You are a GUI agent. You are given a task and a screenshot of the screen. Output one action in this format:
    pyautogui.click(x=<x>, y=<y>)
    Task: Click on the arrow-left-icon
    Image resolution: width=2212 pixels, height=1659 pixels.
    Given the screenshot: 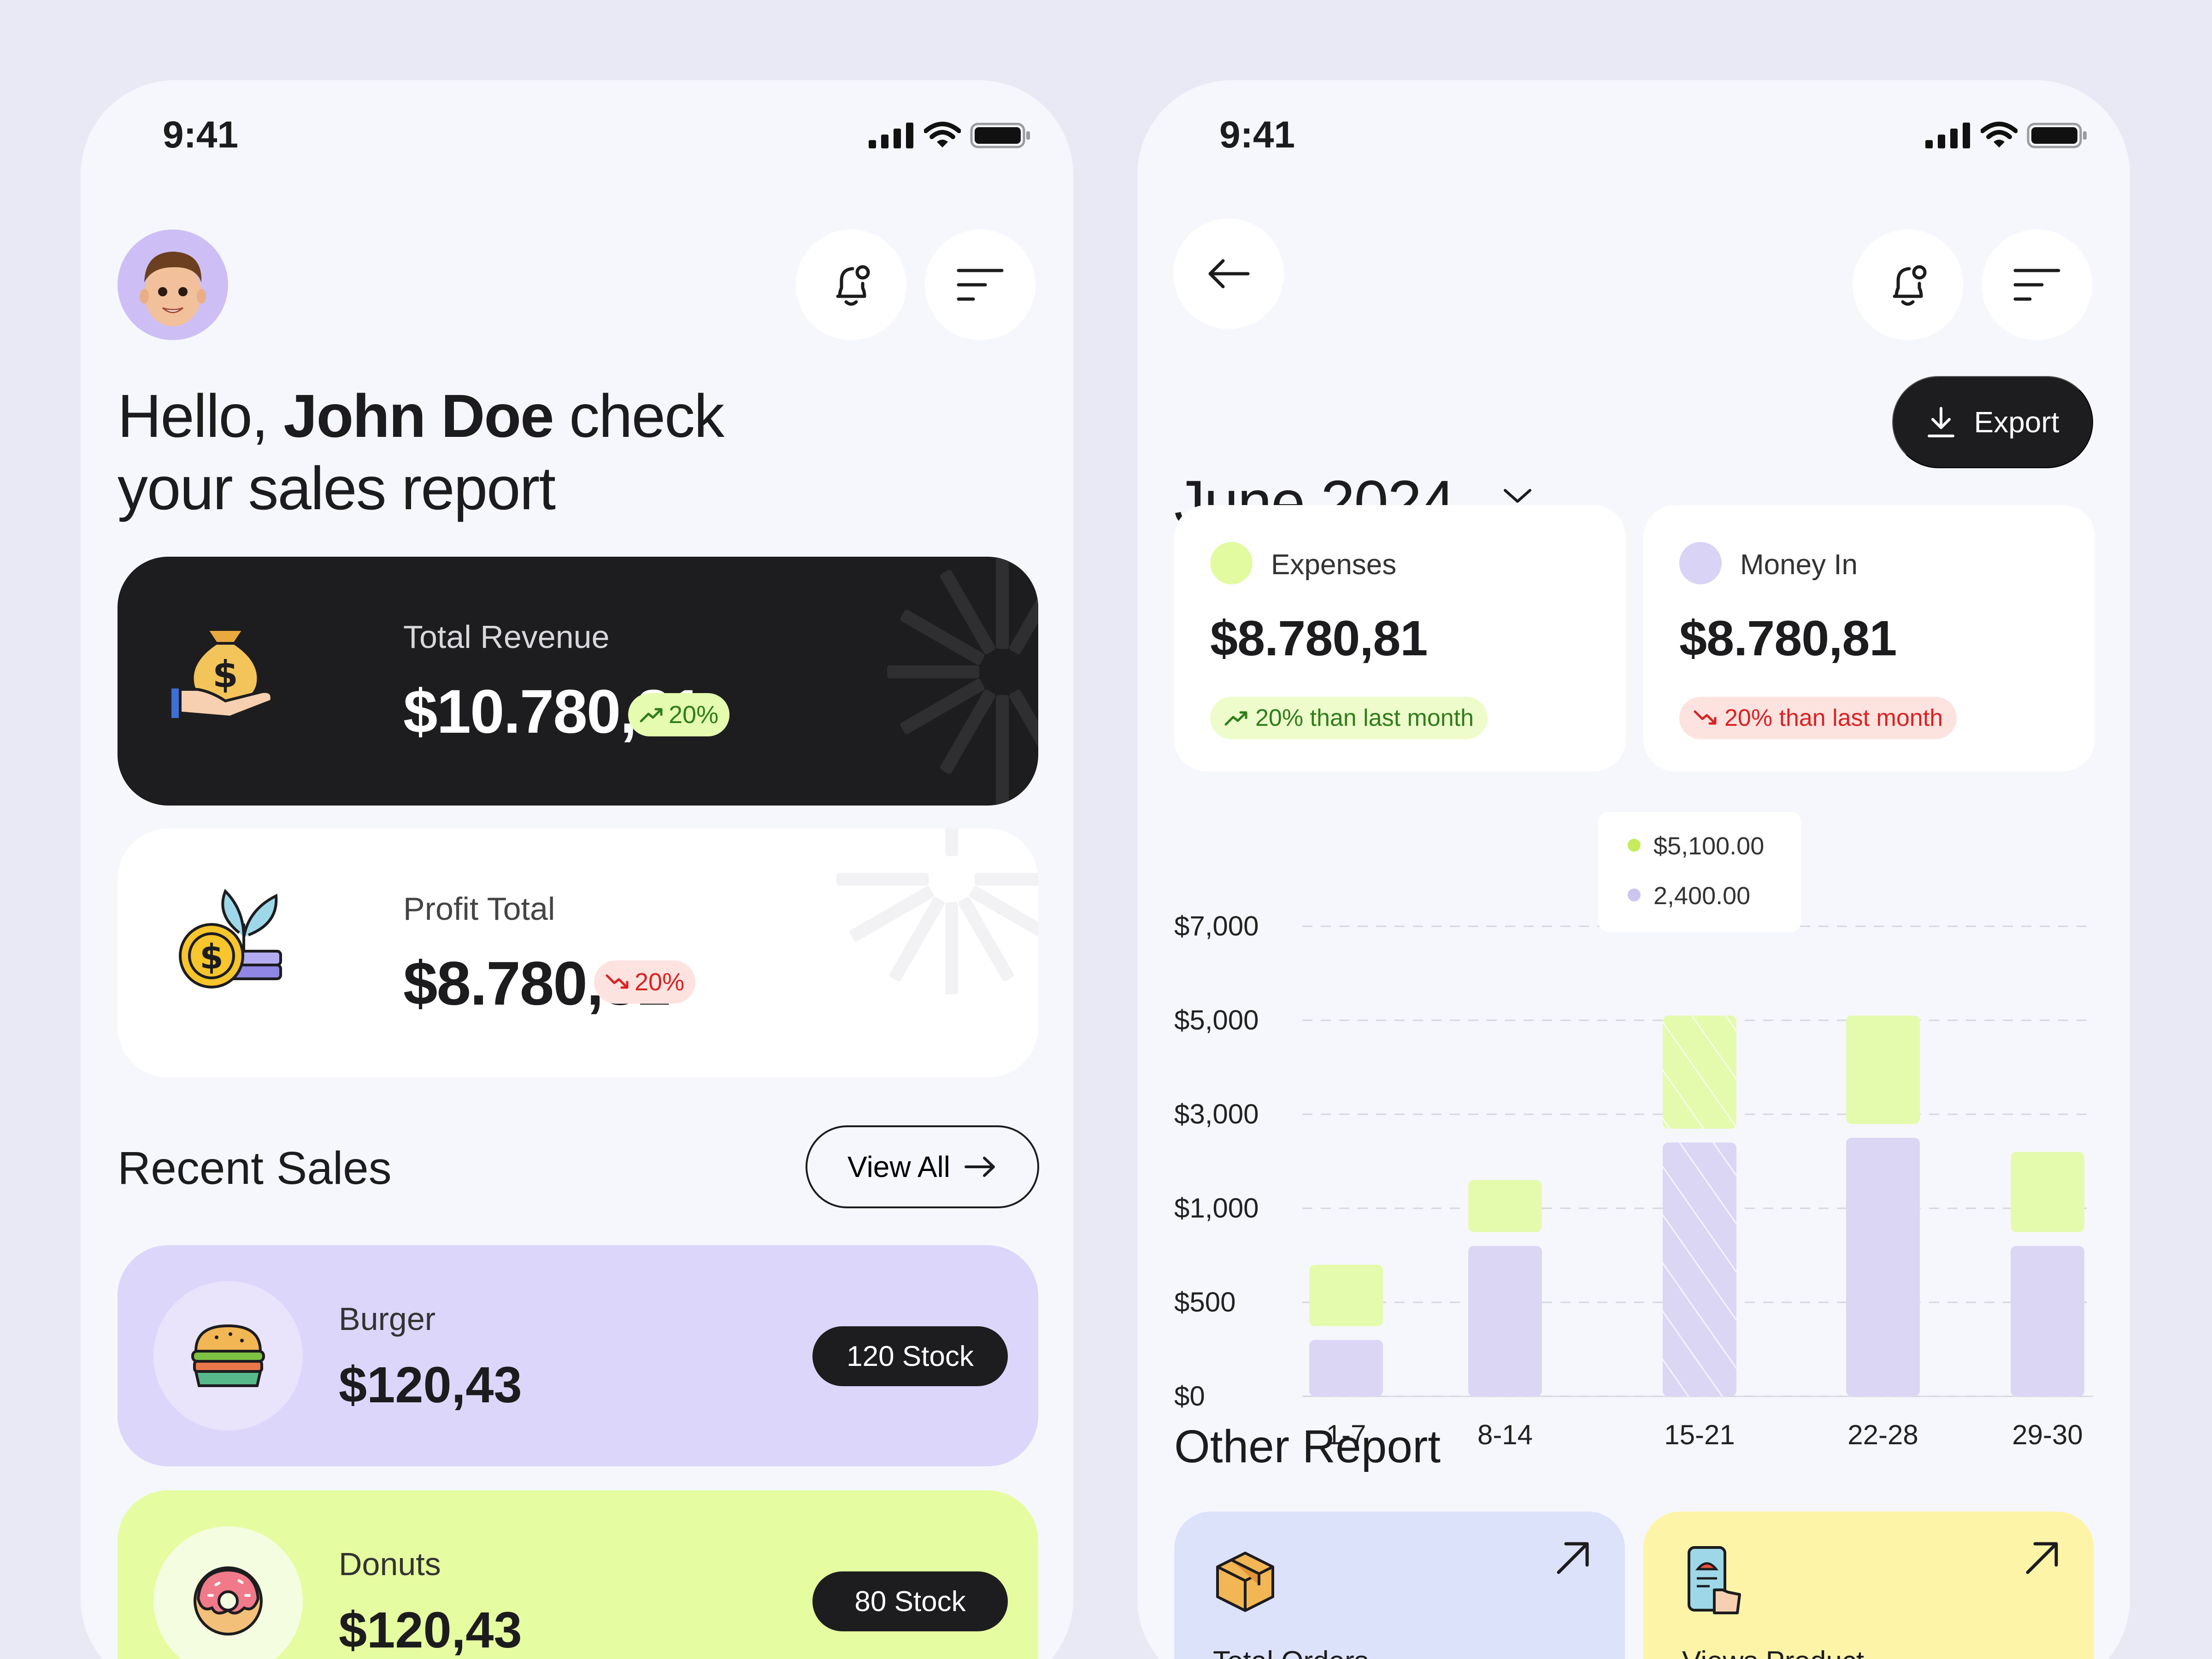 What is the action you would take?
    pyautogui.click(x=1229, y=273)
    